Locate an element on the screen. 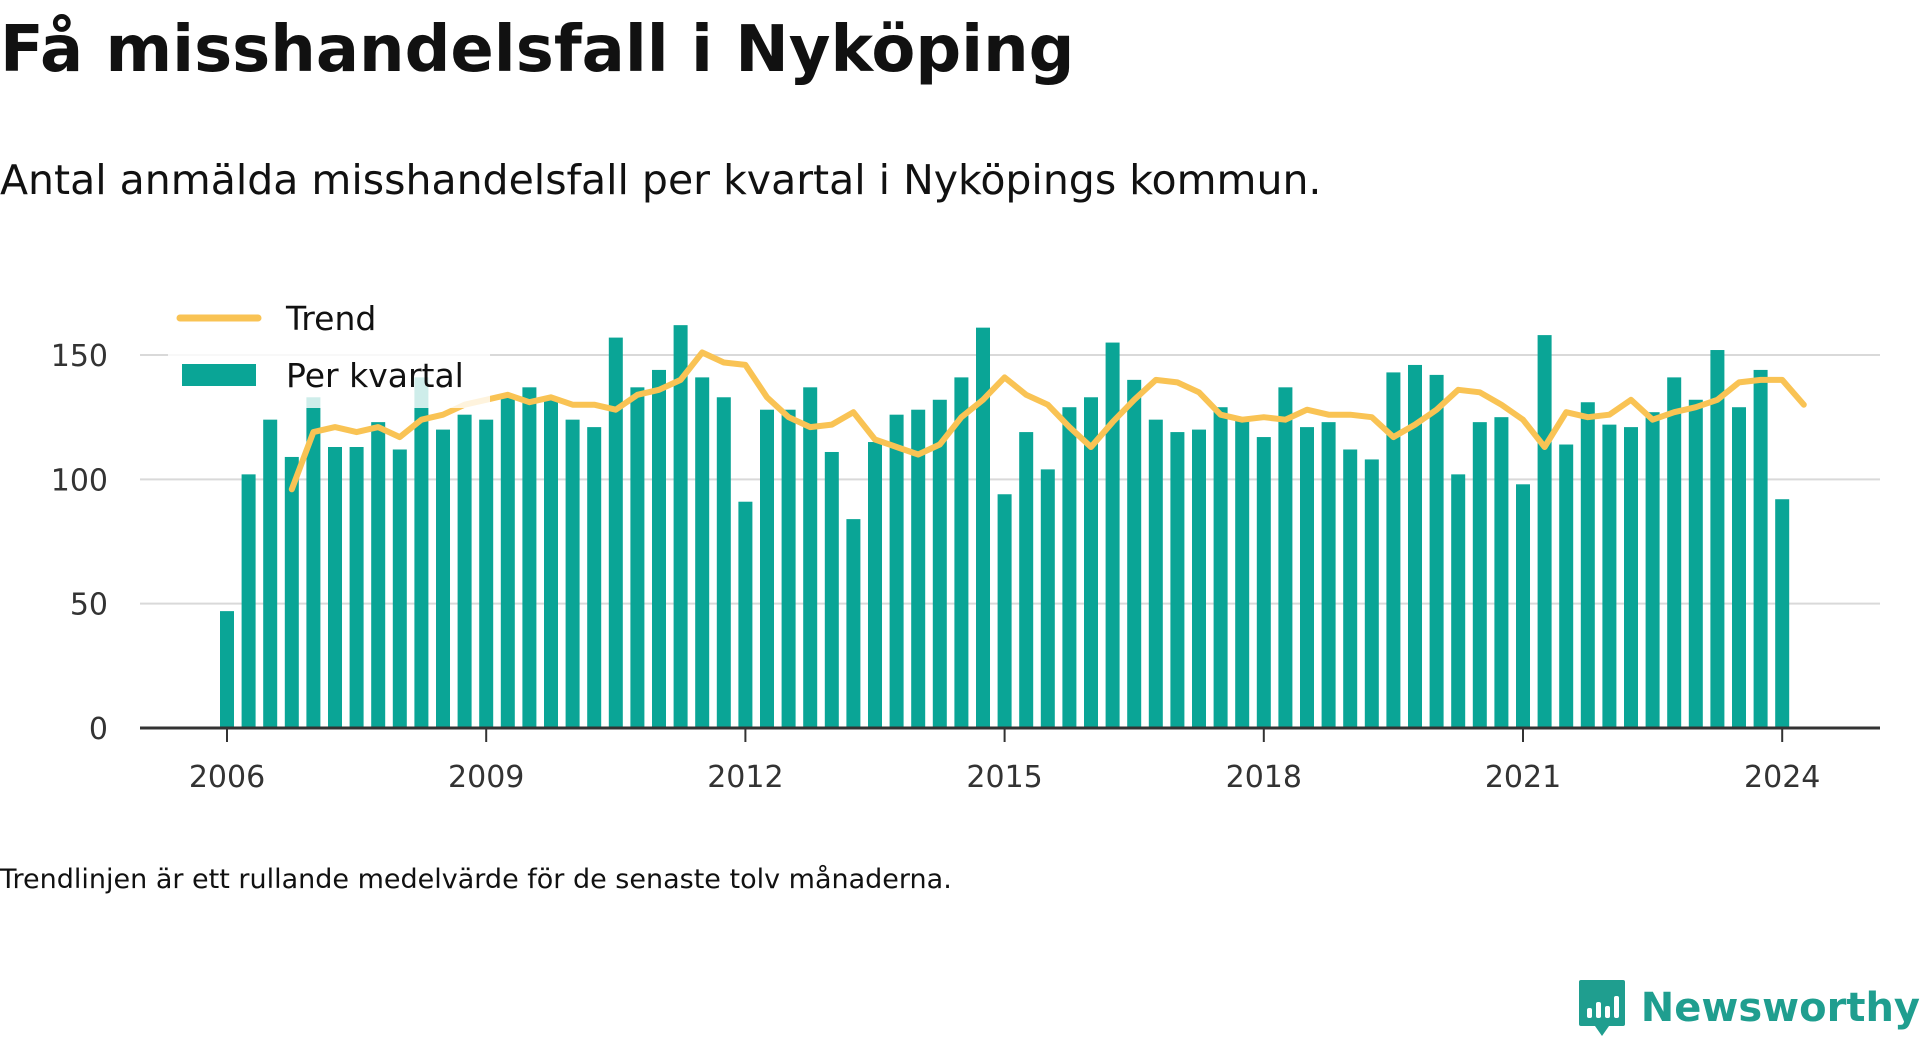 The image size is (1920, 1040). x-tick-label: 2015 is located at coordinates (1004, 777).